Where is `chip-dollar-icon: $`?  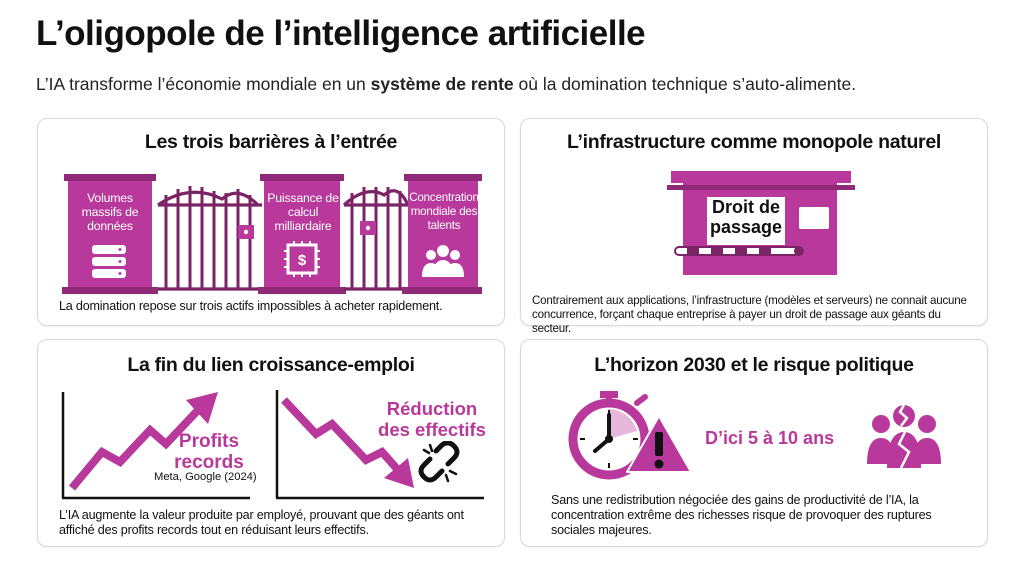 chip-dollar-icon: $ is located at coordinates (302, 259).